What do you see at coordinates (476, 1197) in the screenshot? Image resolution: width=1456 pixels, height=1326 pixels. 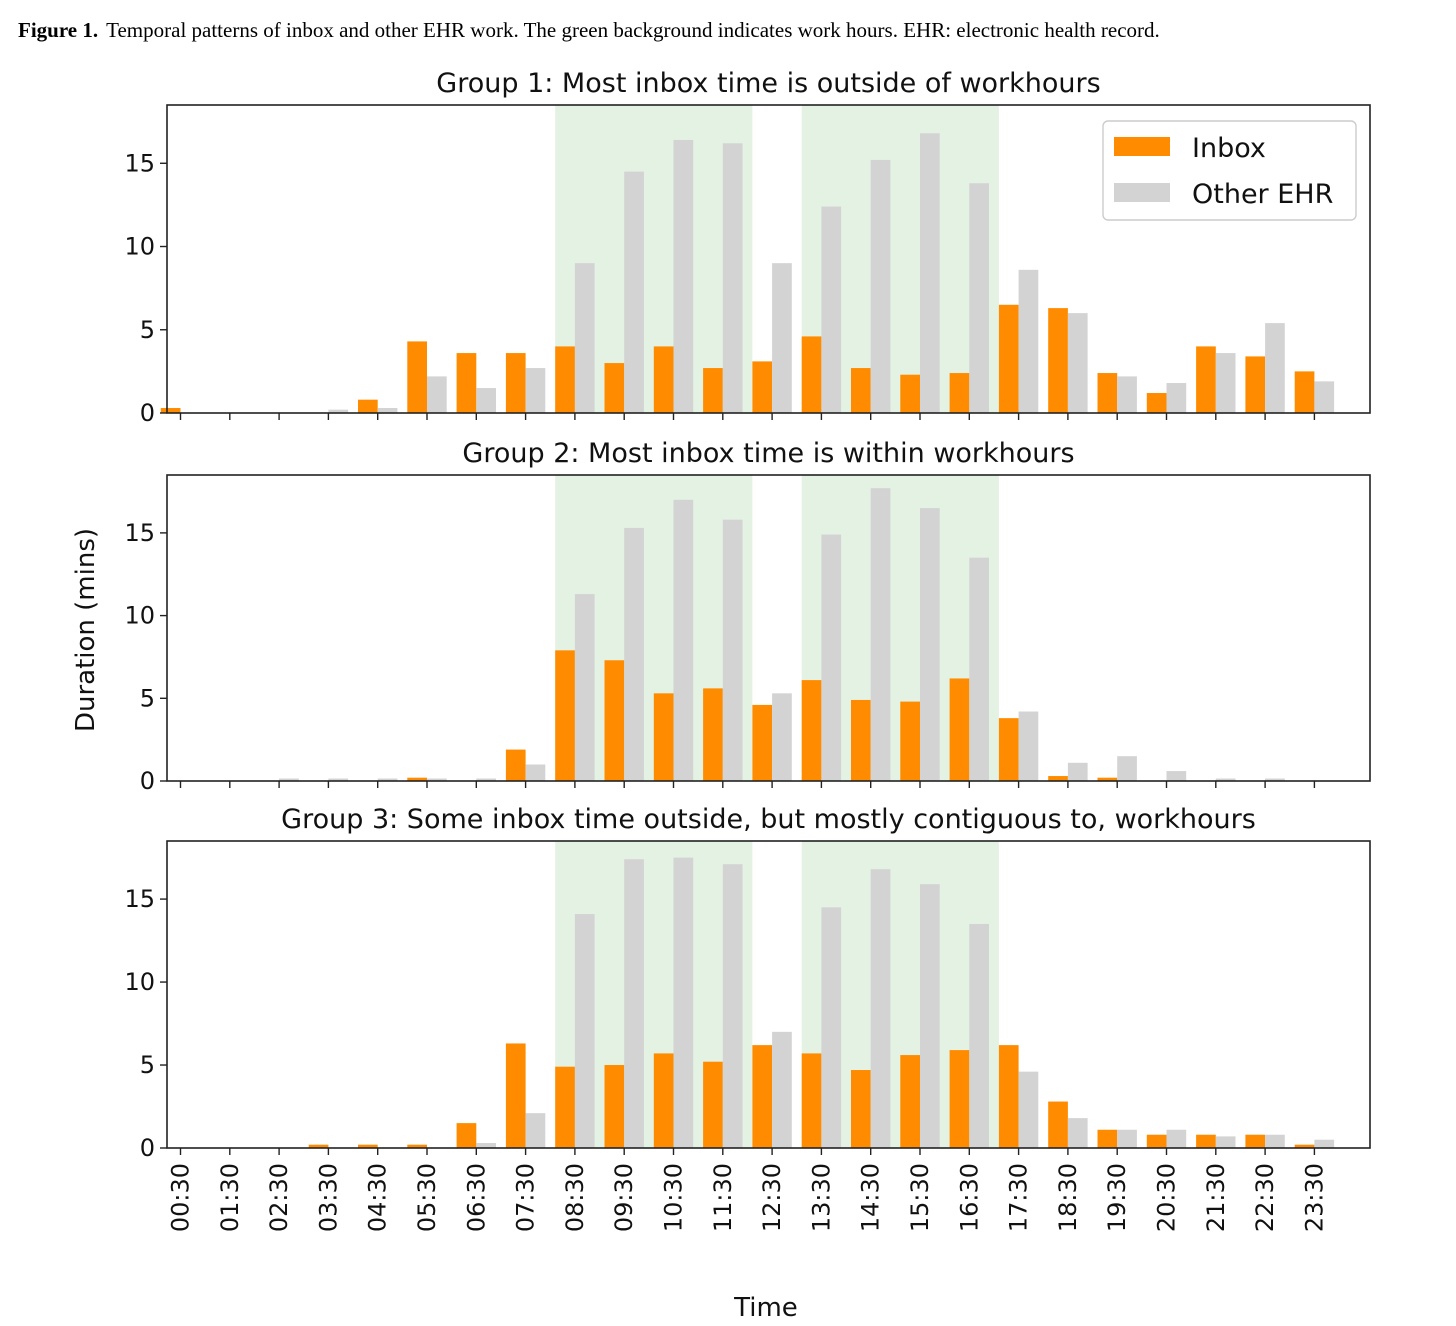 I see `x-tick-label: 06:30` at bounding box center [476, 1197].